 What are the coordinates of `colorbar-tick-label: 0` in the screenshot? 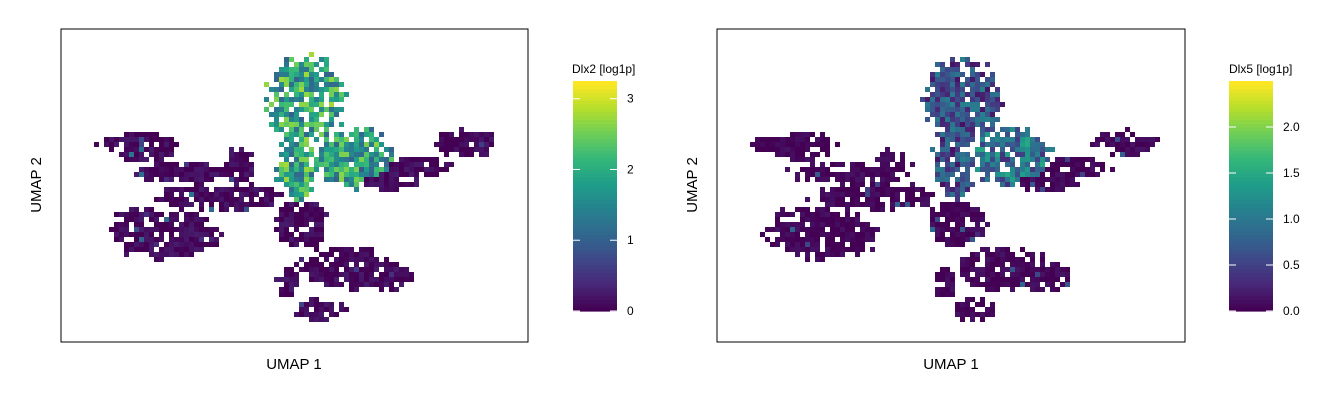 It's located at (630, 311).